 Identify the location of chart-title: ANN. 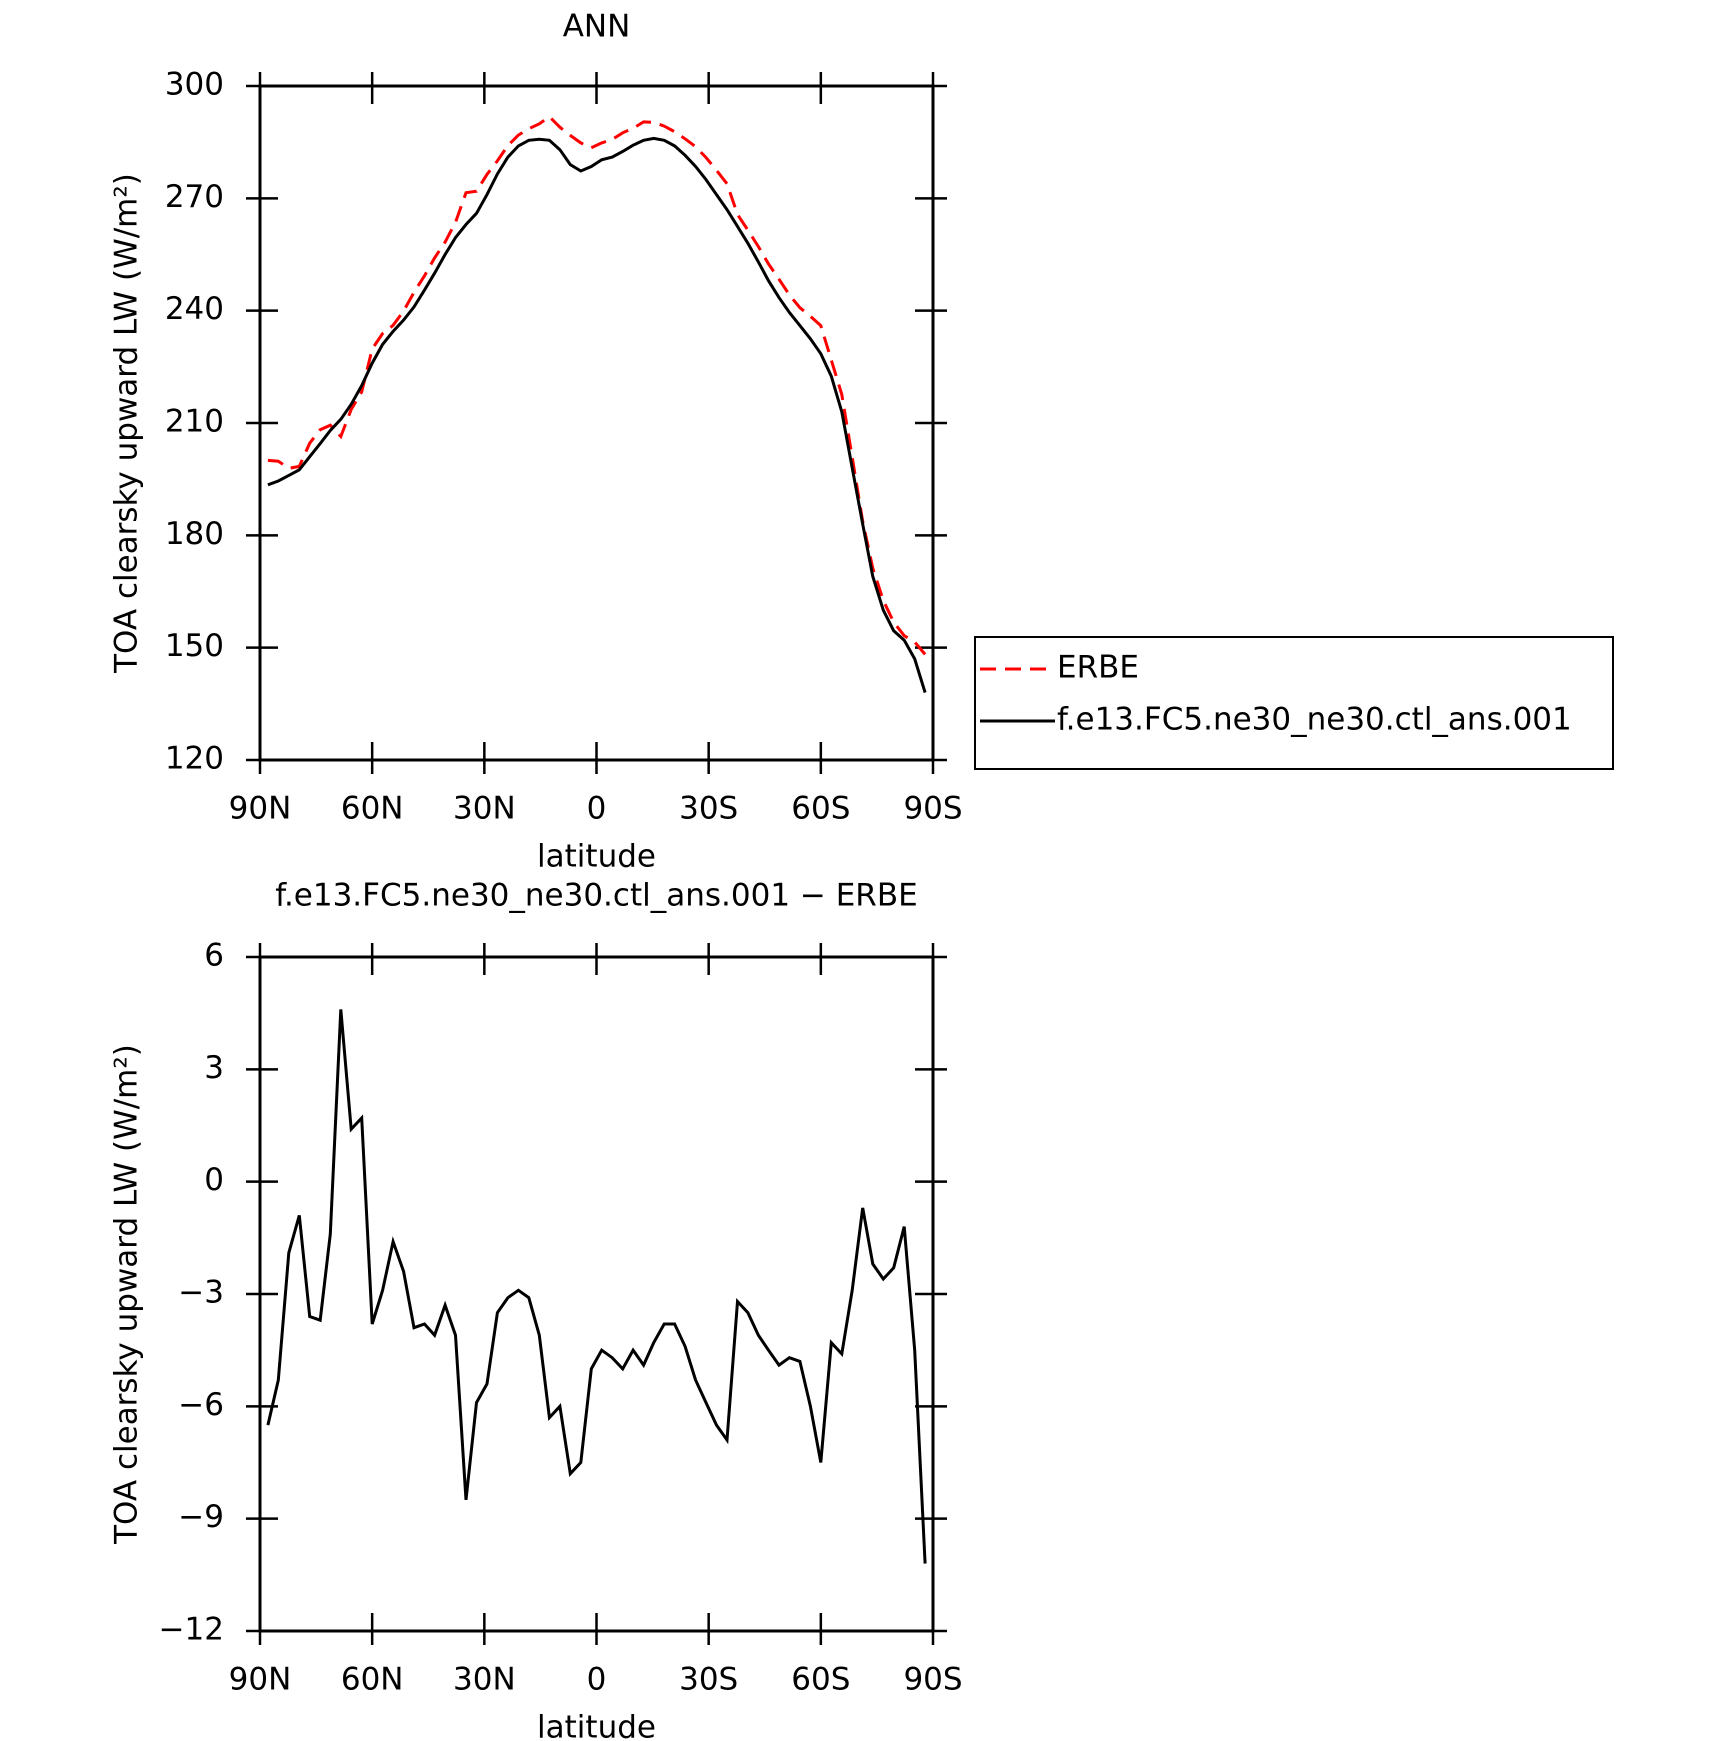
(597, 27).